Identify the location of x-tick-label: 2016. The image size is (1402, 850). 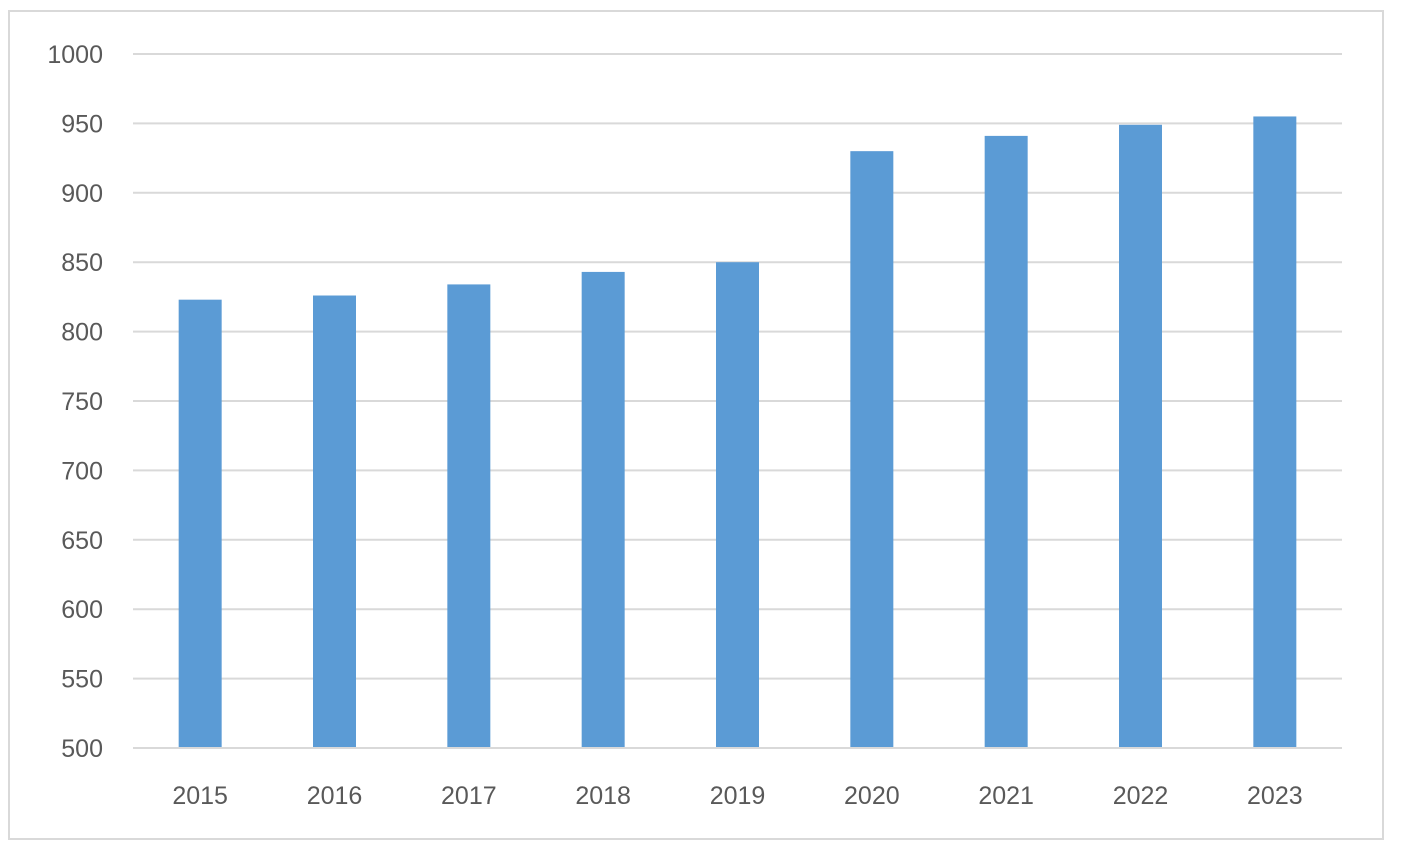
(335, 796).